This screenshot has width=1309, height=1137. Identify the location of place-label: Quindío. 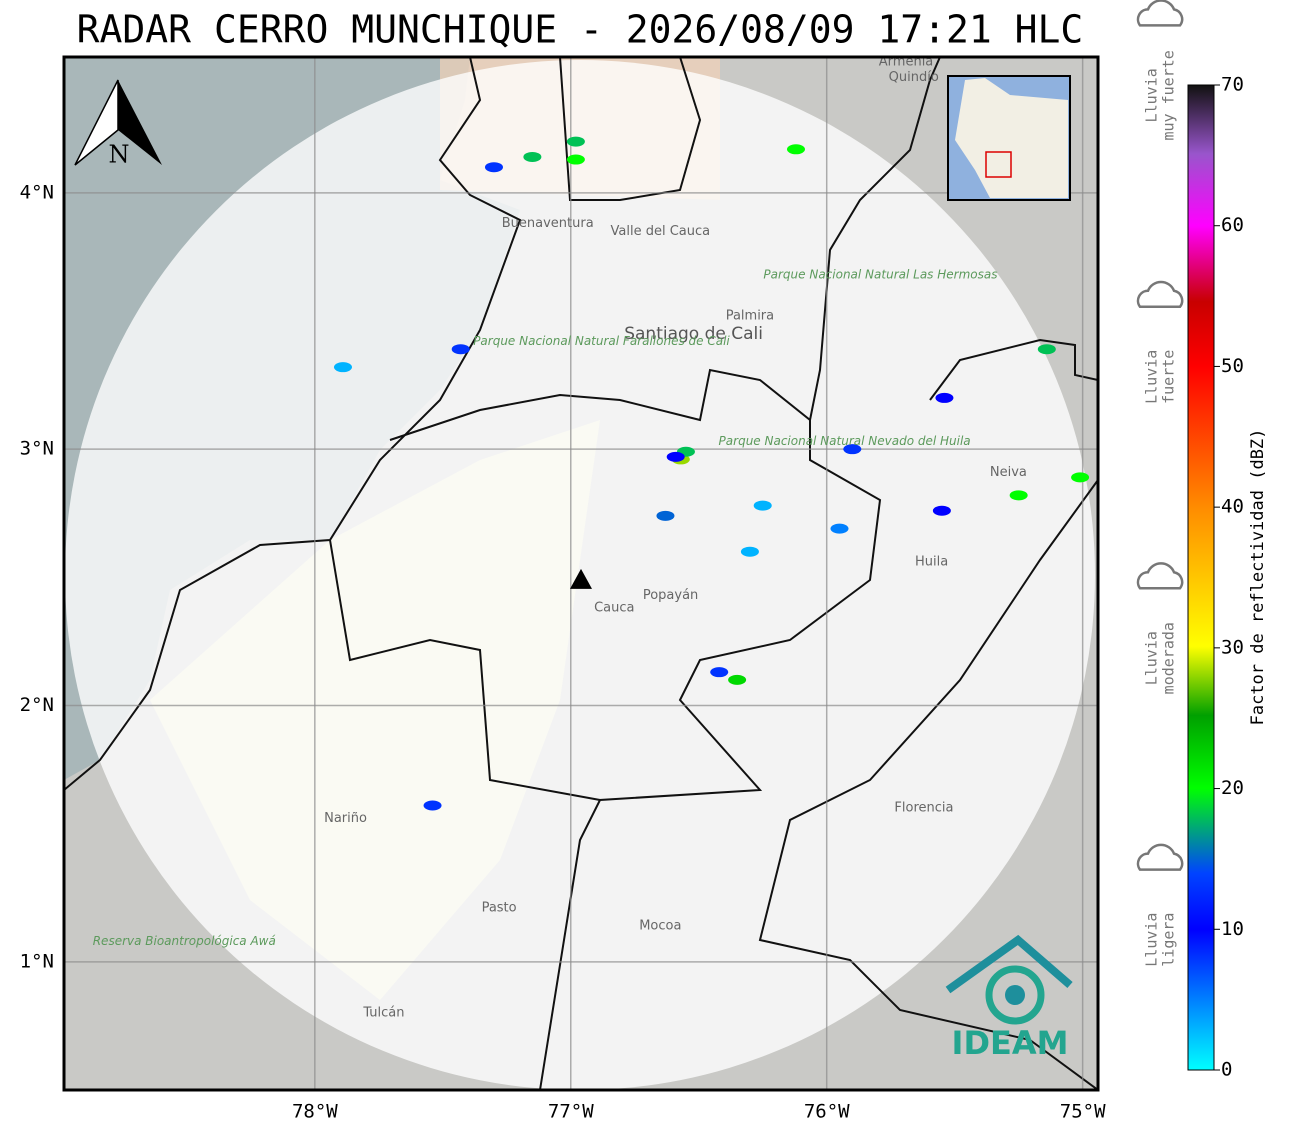
(914, 77).